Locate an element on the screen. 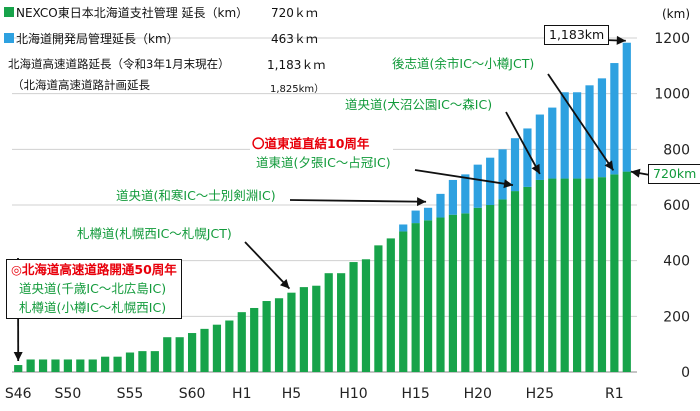 The image size is (700, 411). x-tick-label: H15 is located at coordinates (415, 394).